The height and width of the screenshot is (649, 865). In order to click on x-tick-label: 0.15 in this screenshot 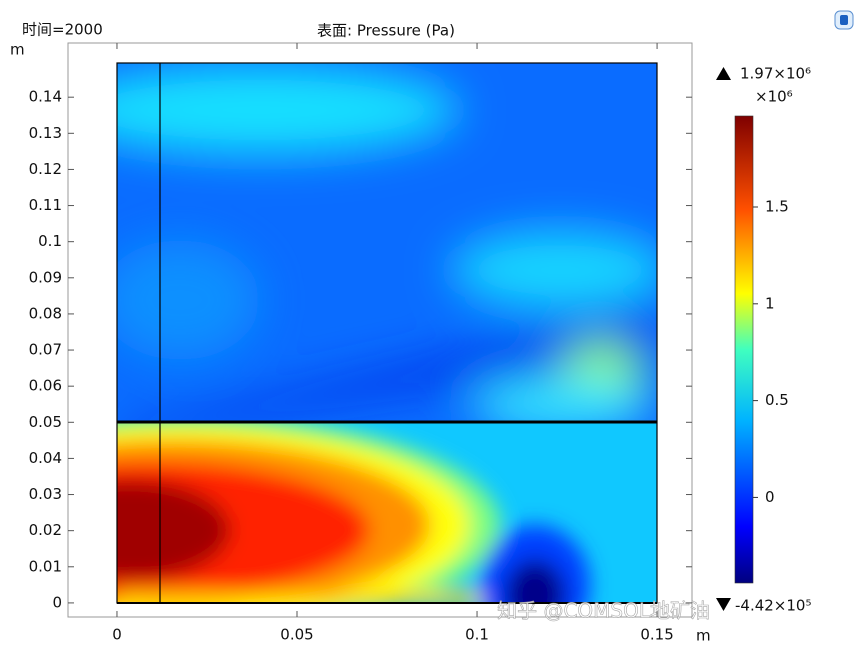, I will do `click(656, 635)`.